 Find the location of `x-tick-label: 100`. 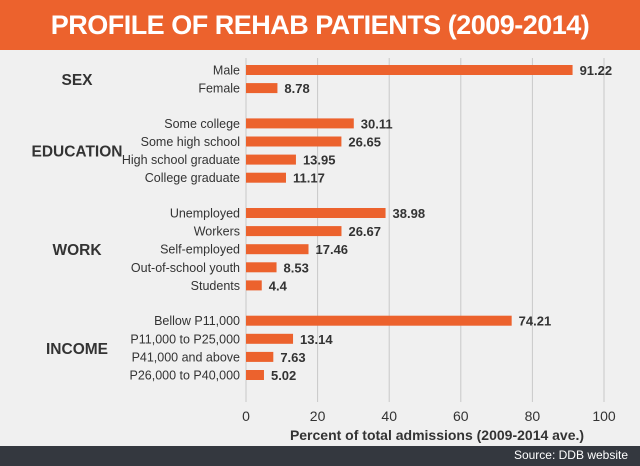

x-tick-label: 100 is located at coordinates (604, 416).